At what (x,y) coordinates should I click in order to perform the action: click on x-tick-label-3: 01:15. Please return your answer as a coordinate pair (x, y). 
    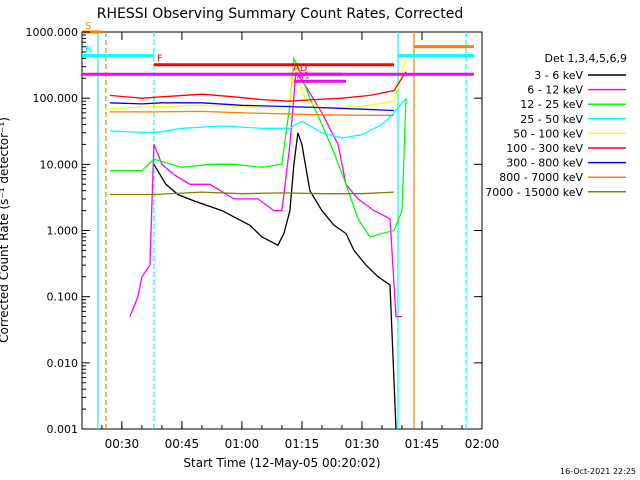
    Looking at the image, I should click on (302, 444).